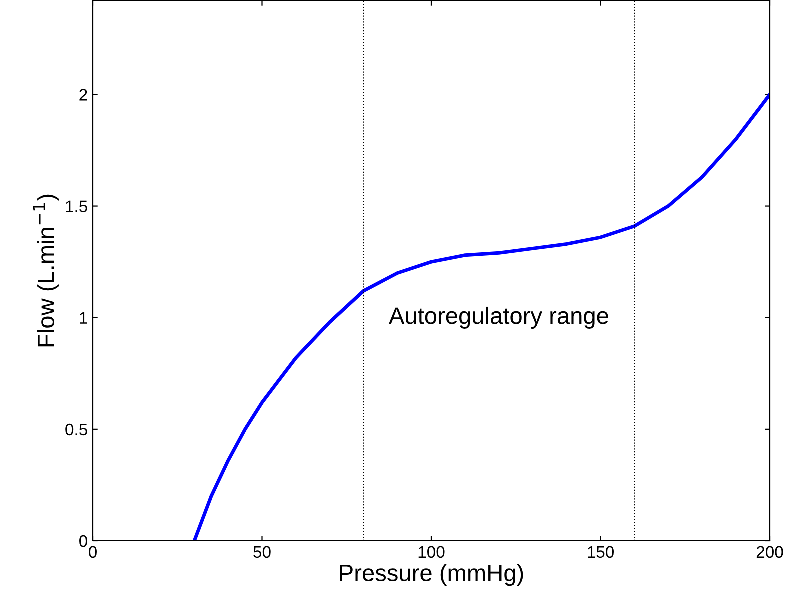 The height and width of the screenshot is (607, 790). What do you see at coordinates (498, 317) in the screenshot?
I see `annotation: Autoregulatory range` at bounding box center [498, 317].